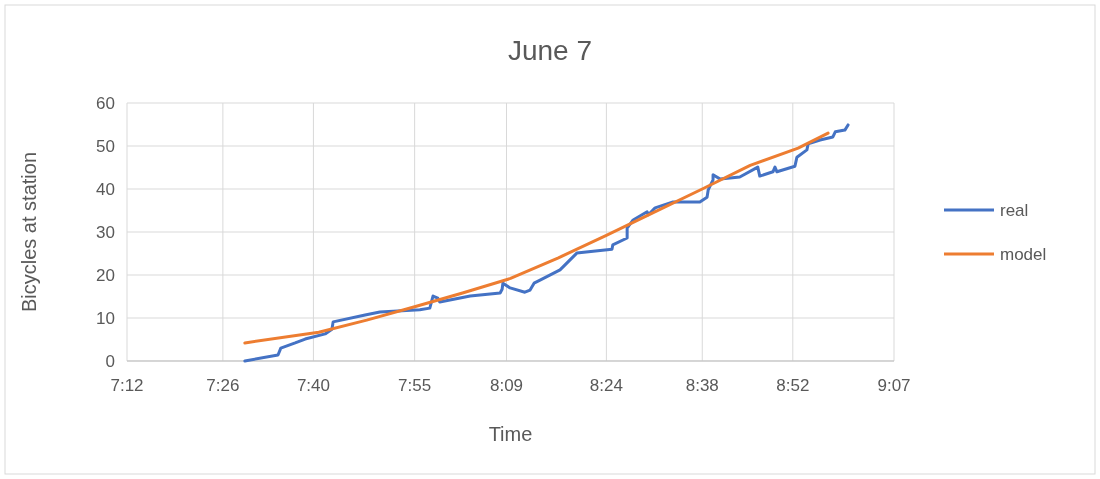  What do you see at coordinates (313, 385) in the screenshot?
I see `x-tick-label: 7:40` at bounding box center [313, 385].